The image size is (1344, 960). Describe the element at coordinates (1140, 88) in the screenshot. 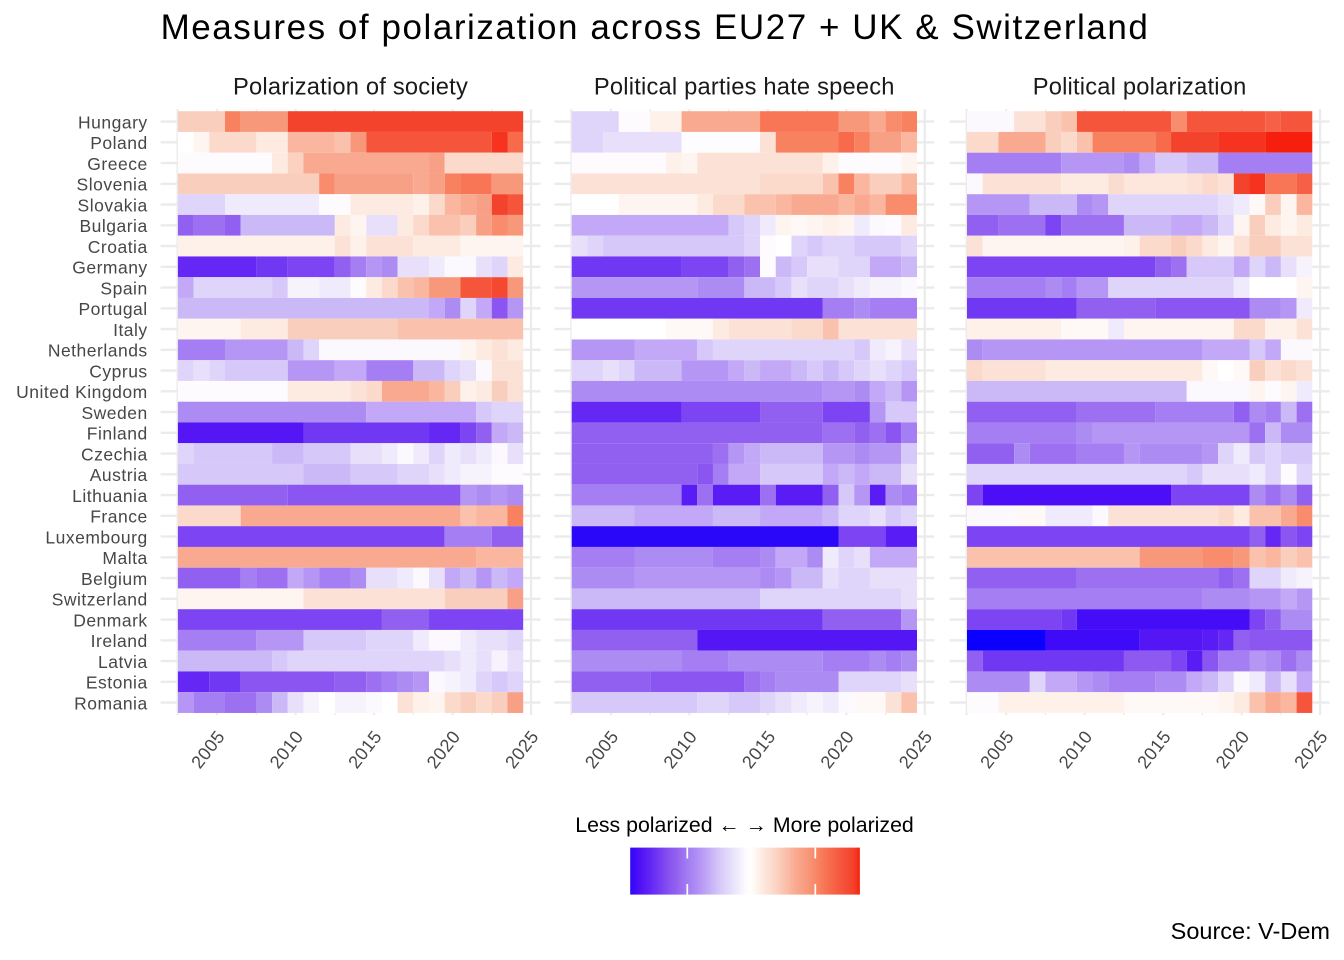

I see `svg-text: Political polarization` at that location.